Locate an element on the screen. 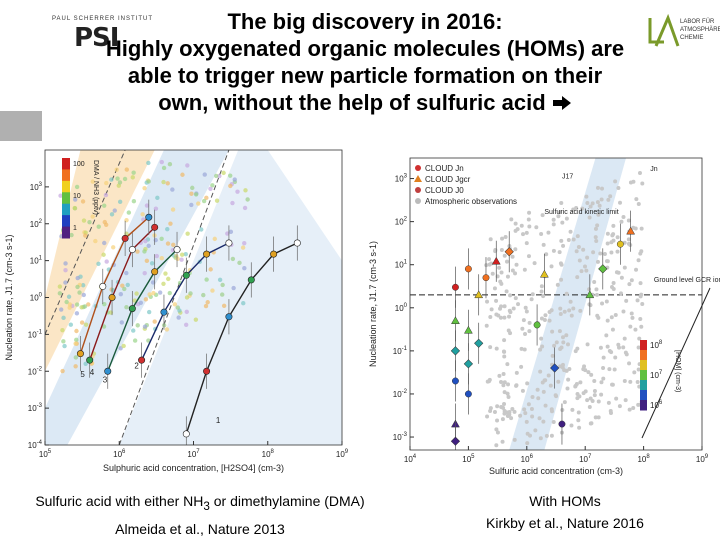  right-x-tick-label: 10⁴ is located at coordinates (410, 459).